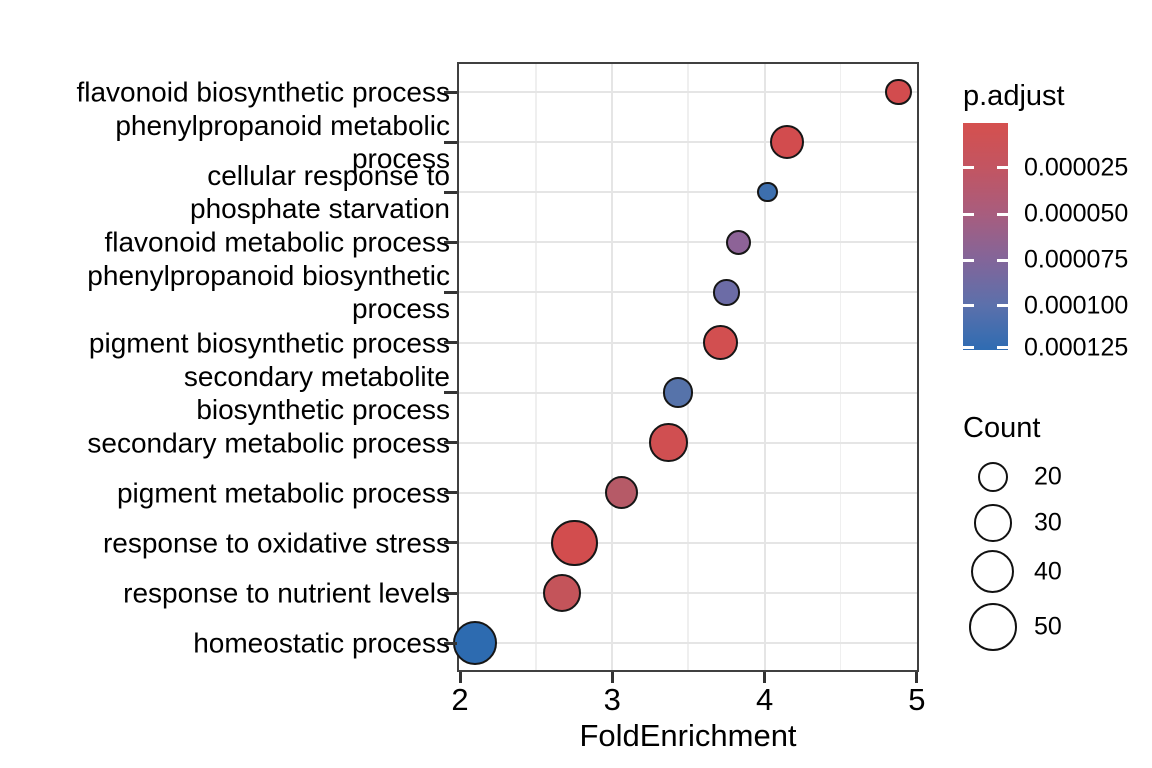 Image resolution: width=1152 pixels, height=768 pixels. I want to click on y-axis-label: flavonoid biosynthetic process, so click(231, 92).